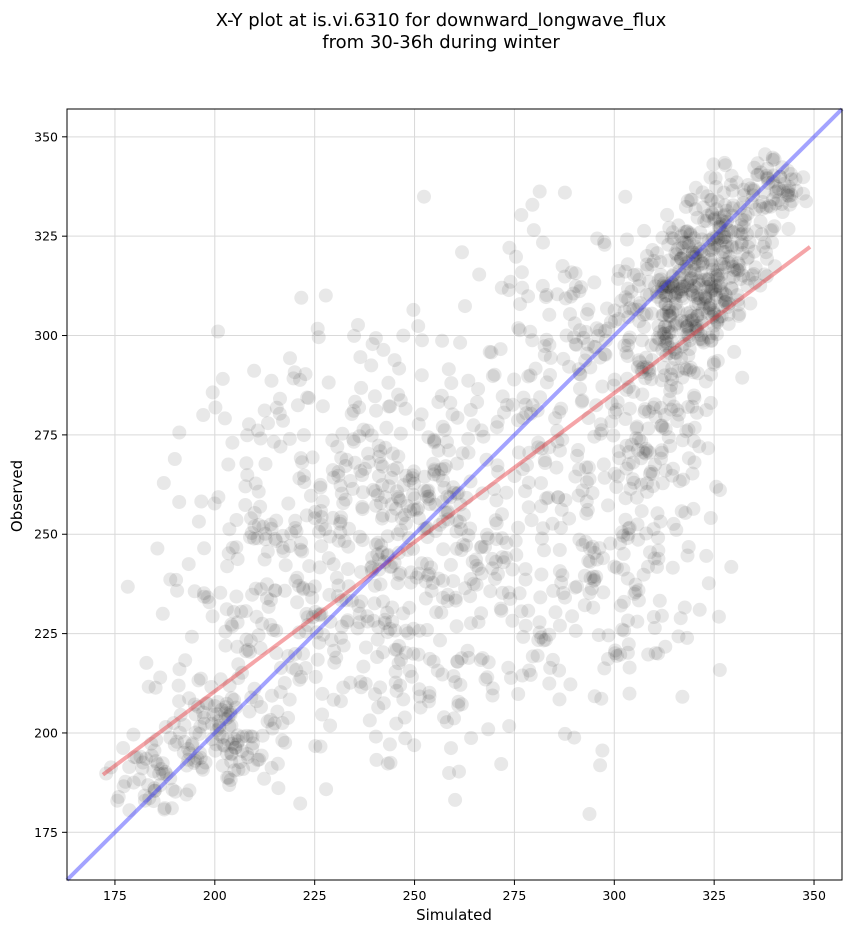  Describe the element at coordinates (215, 895) in the screenshot. I see `x-tick-label: 200` at that location.